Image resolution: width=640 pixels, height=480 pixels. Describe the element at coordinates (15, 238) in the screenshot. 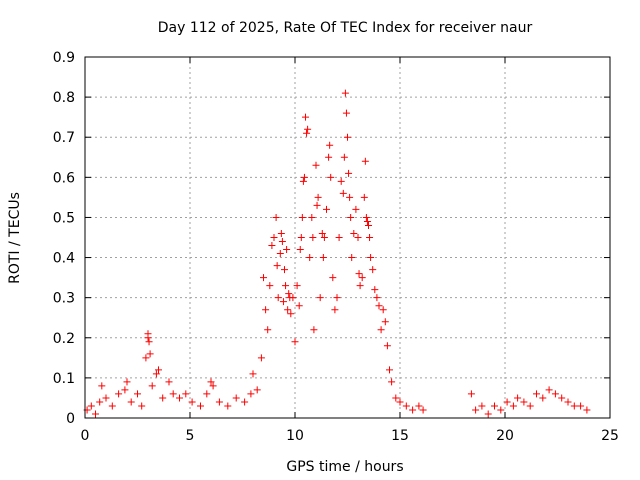

I see `y-axis-label: ROTI / TECUs` at that location.